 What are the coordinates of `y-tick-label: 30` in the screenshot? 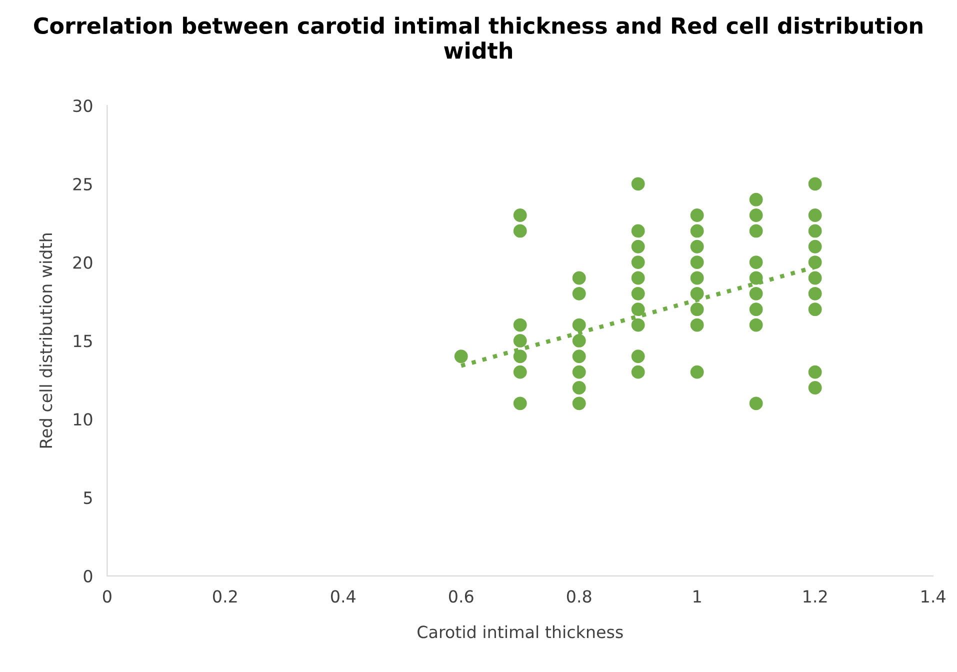 It's located at (82, 105).